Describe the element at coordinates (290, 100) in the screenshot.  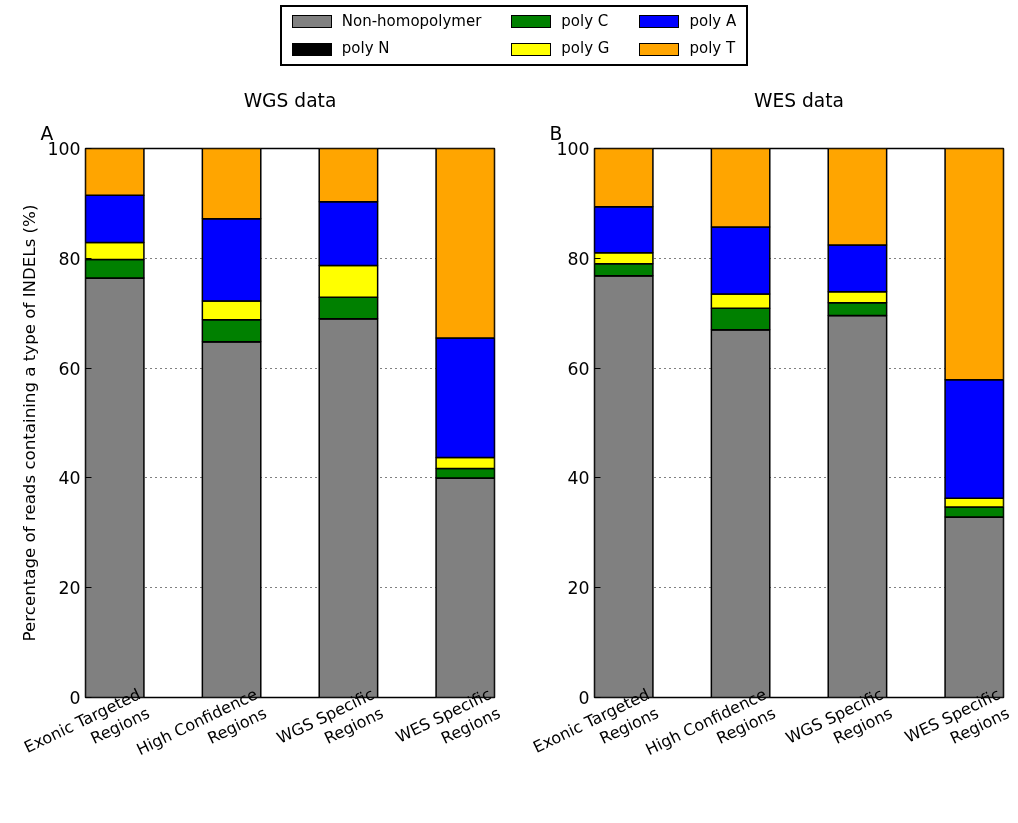
I see `chart-title: WGS data` at that location.